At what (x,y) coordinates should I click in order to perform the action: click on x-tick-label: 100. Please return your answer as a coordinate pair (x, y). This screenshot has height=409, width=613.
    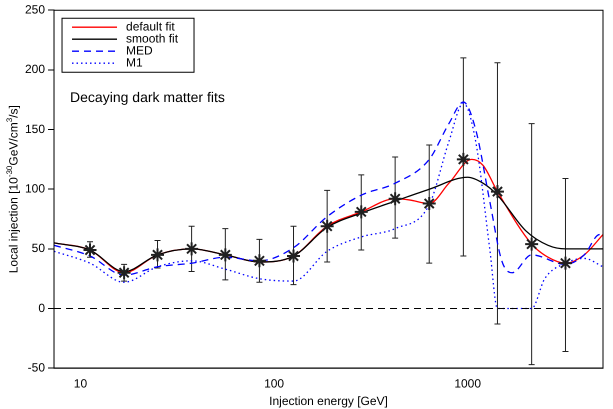
    Looking at the image, I should click on (274, 383).